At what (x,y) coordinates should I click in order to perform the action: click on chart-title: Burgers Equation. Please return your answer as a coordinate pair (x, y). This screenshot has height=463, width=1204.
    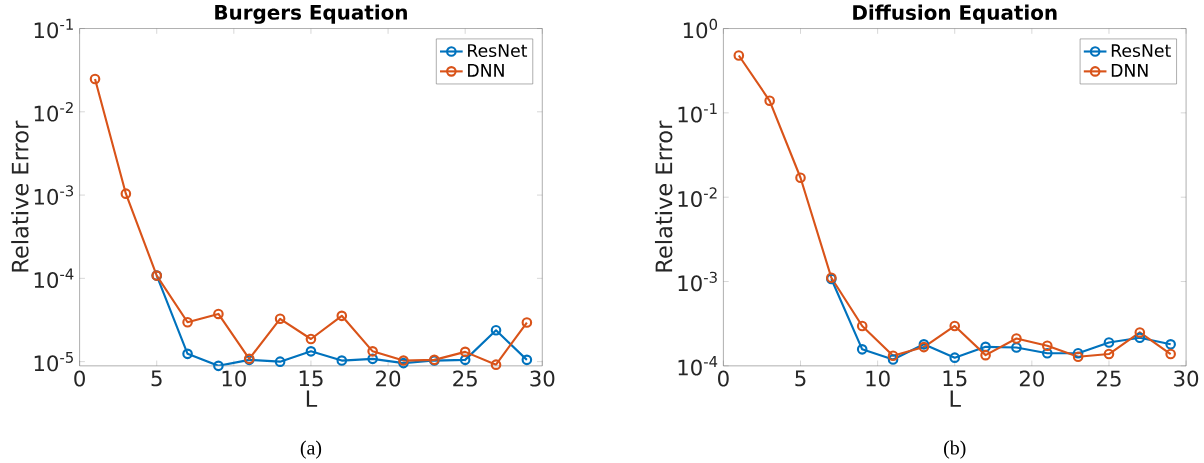
    Looking at the image, I should click on (311, 14).